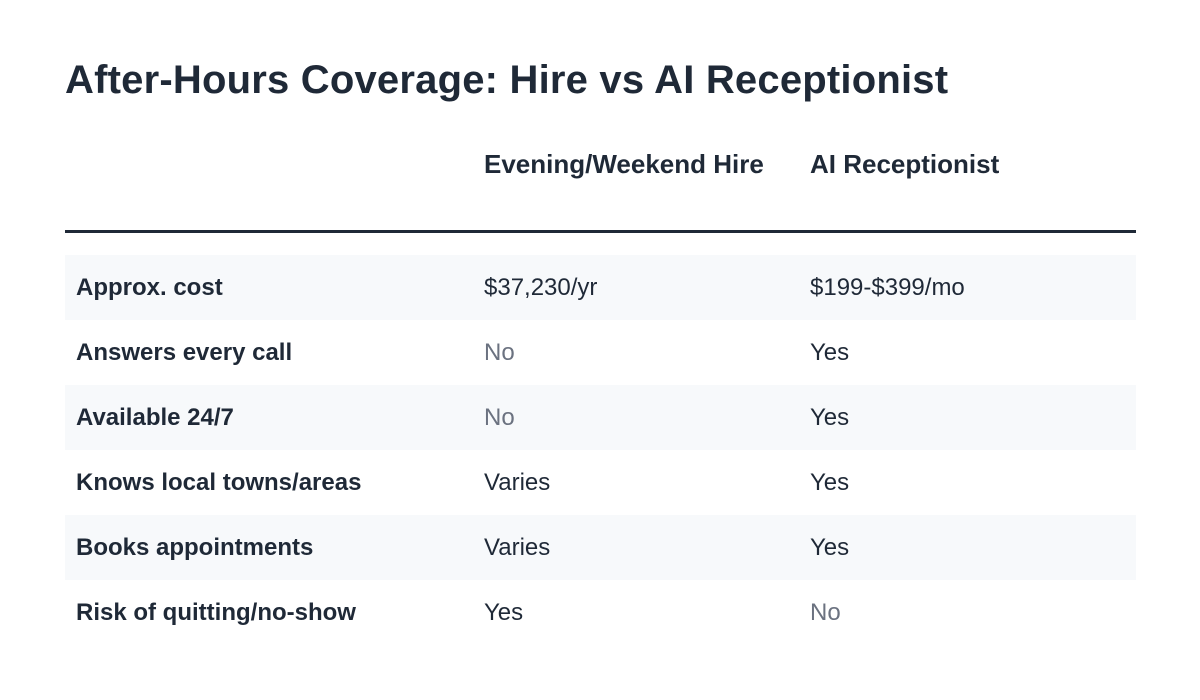 Image resolution: width=1200 pixels, height=700 pixels. I want to click on table-row: Books appointments Varies Yes, so click(600, 547).